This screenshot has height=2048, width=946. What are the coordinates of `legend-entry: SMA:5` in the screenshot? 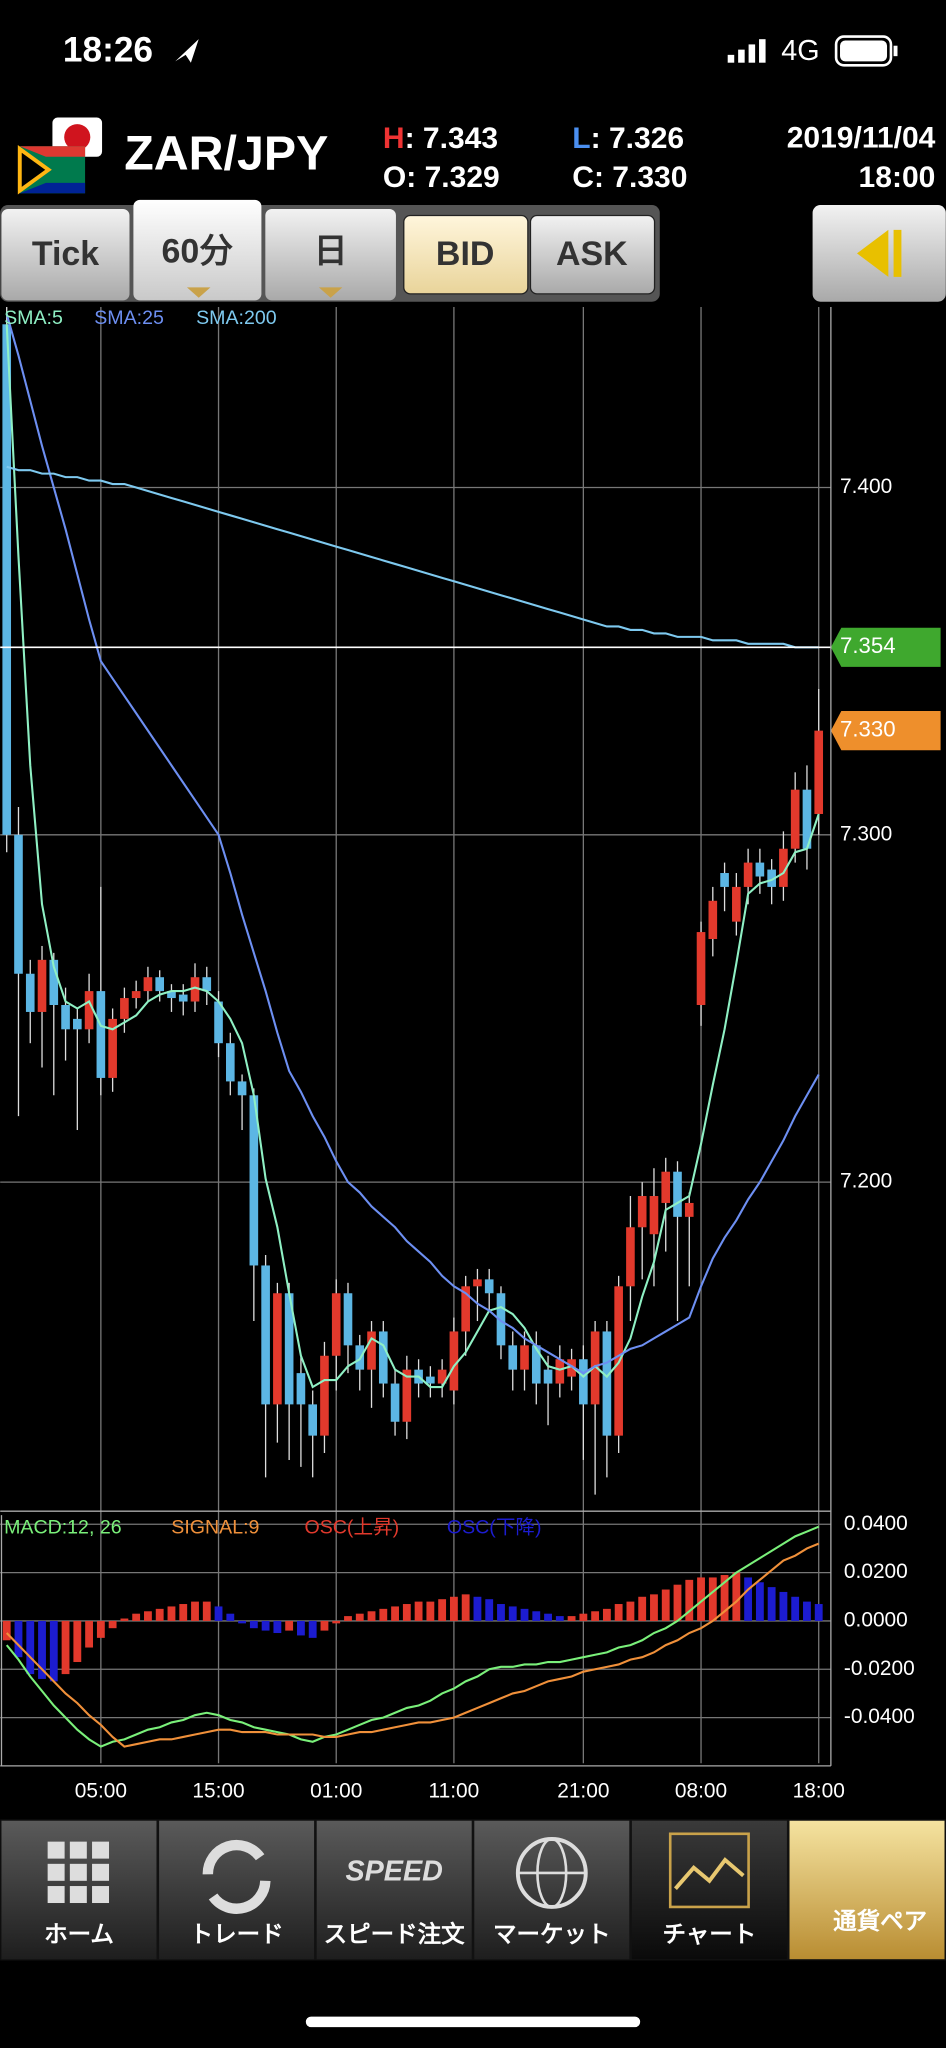 It's located at (33, 318).